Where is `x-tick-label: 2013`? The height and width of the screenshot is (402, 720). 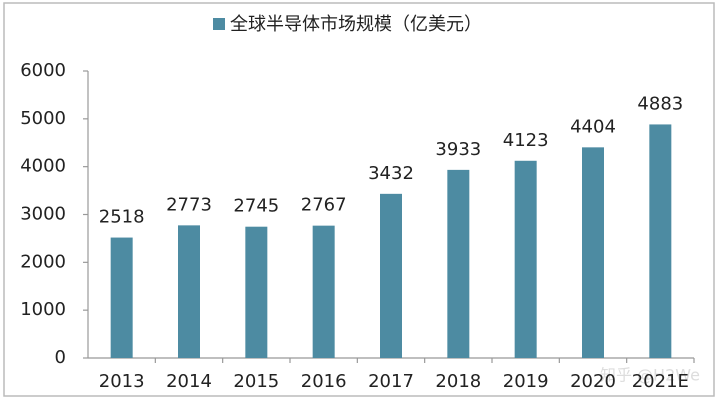 x-tick-label: 2013 is located at coordinates (122, 381).